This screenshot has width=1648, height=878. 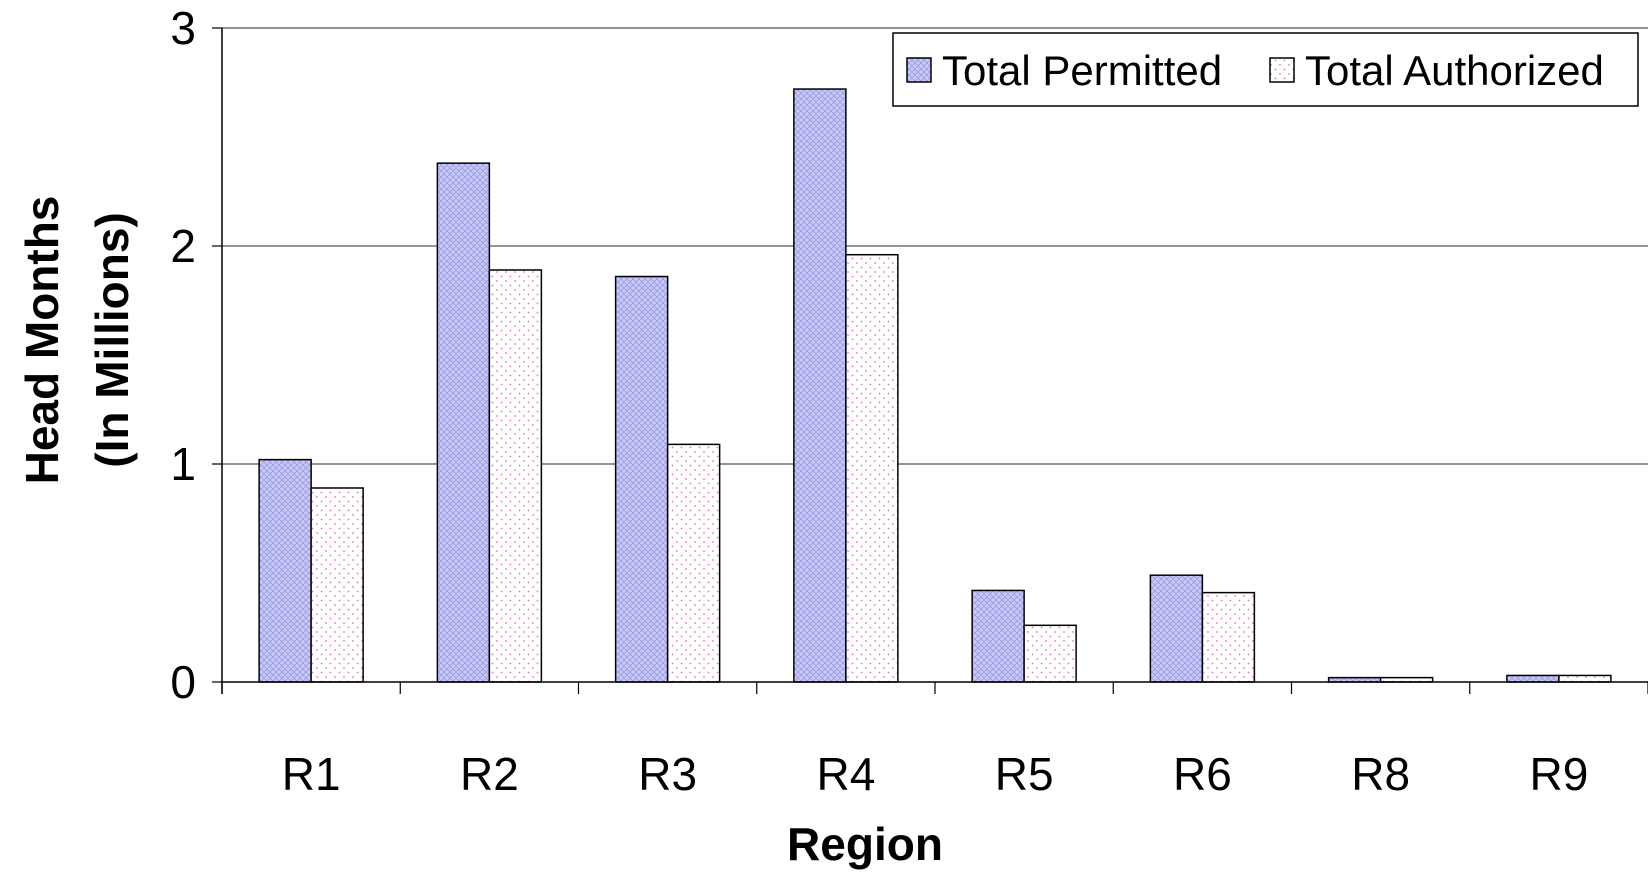 What do you see at coordinates (919, 70) in the screenshot?
I see `legend-swatch-total-permitted` at bounding box center [919, 70].